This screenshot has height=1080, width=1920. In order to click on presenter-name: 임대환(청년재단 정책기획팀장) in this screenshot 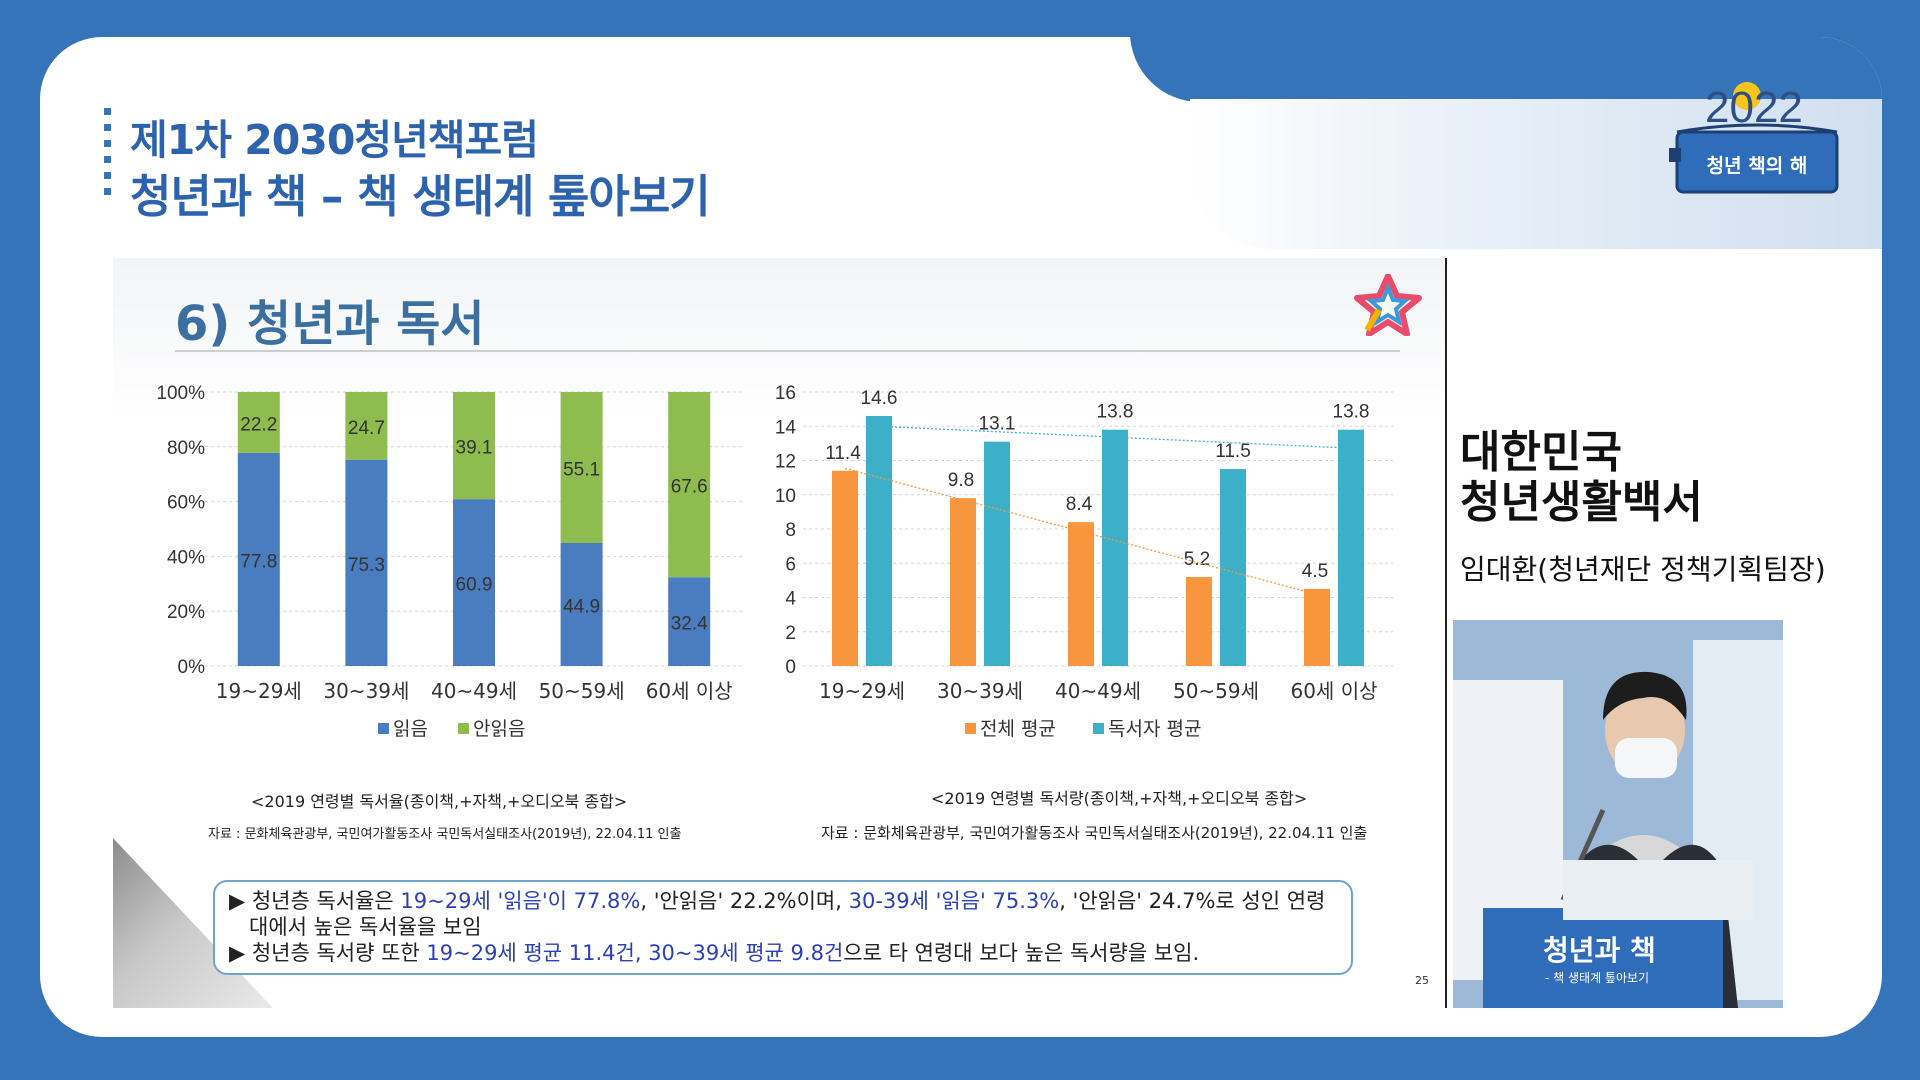, I will do `click(1643, 569)`.